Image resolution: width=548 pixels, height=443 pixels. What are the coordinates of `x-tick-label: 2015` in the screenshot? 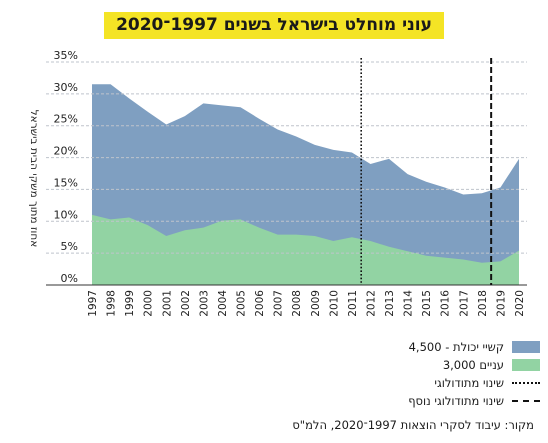 It's located at (427, 303).